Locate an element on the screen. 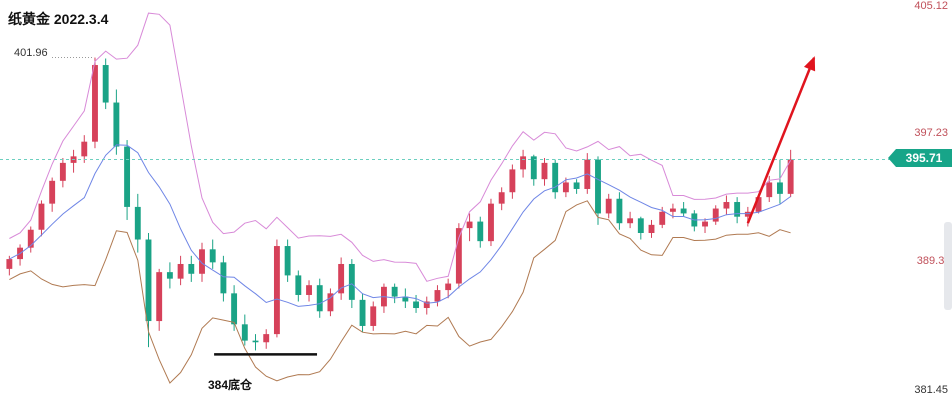 Image resolution: width=952 pixels, height=420 pixels. high-label: 401.96 is located at coordinates (31, 53).